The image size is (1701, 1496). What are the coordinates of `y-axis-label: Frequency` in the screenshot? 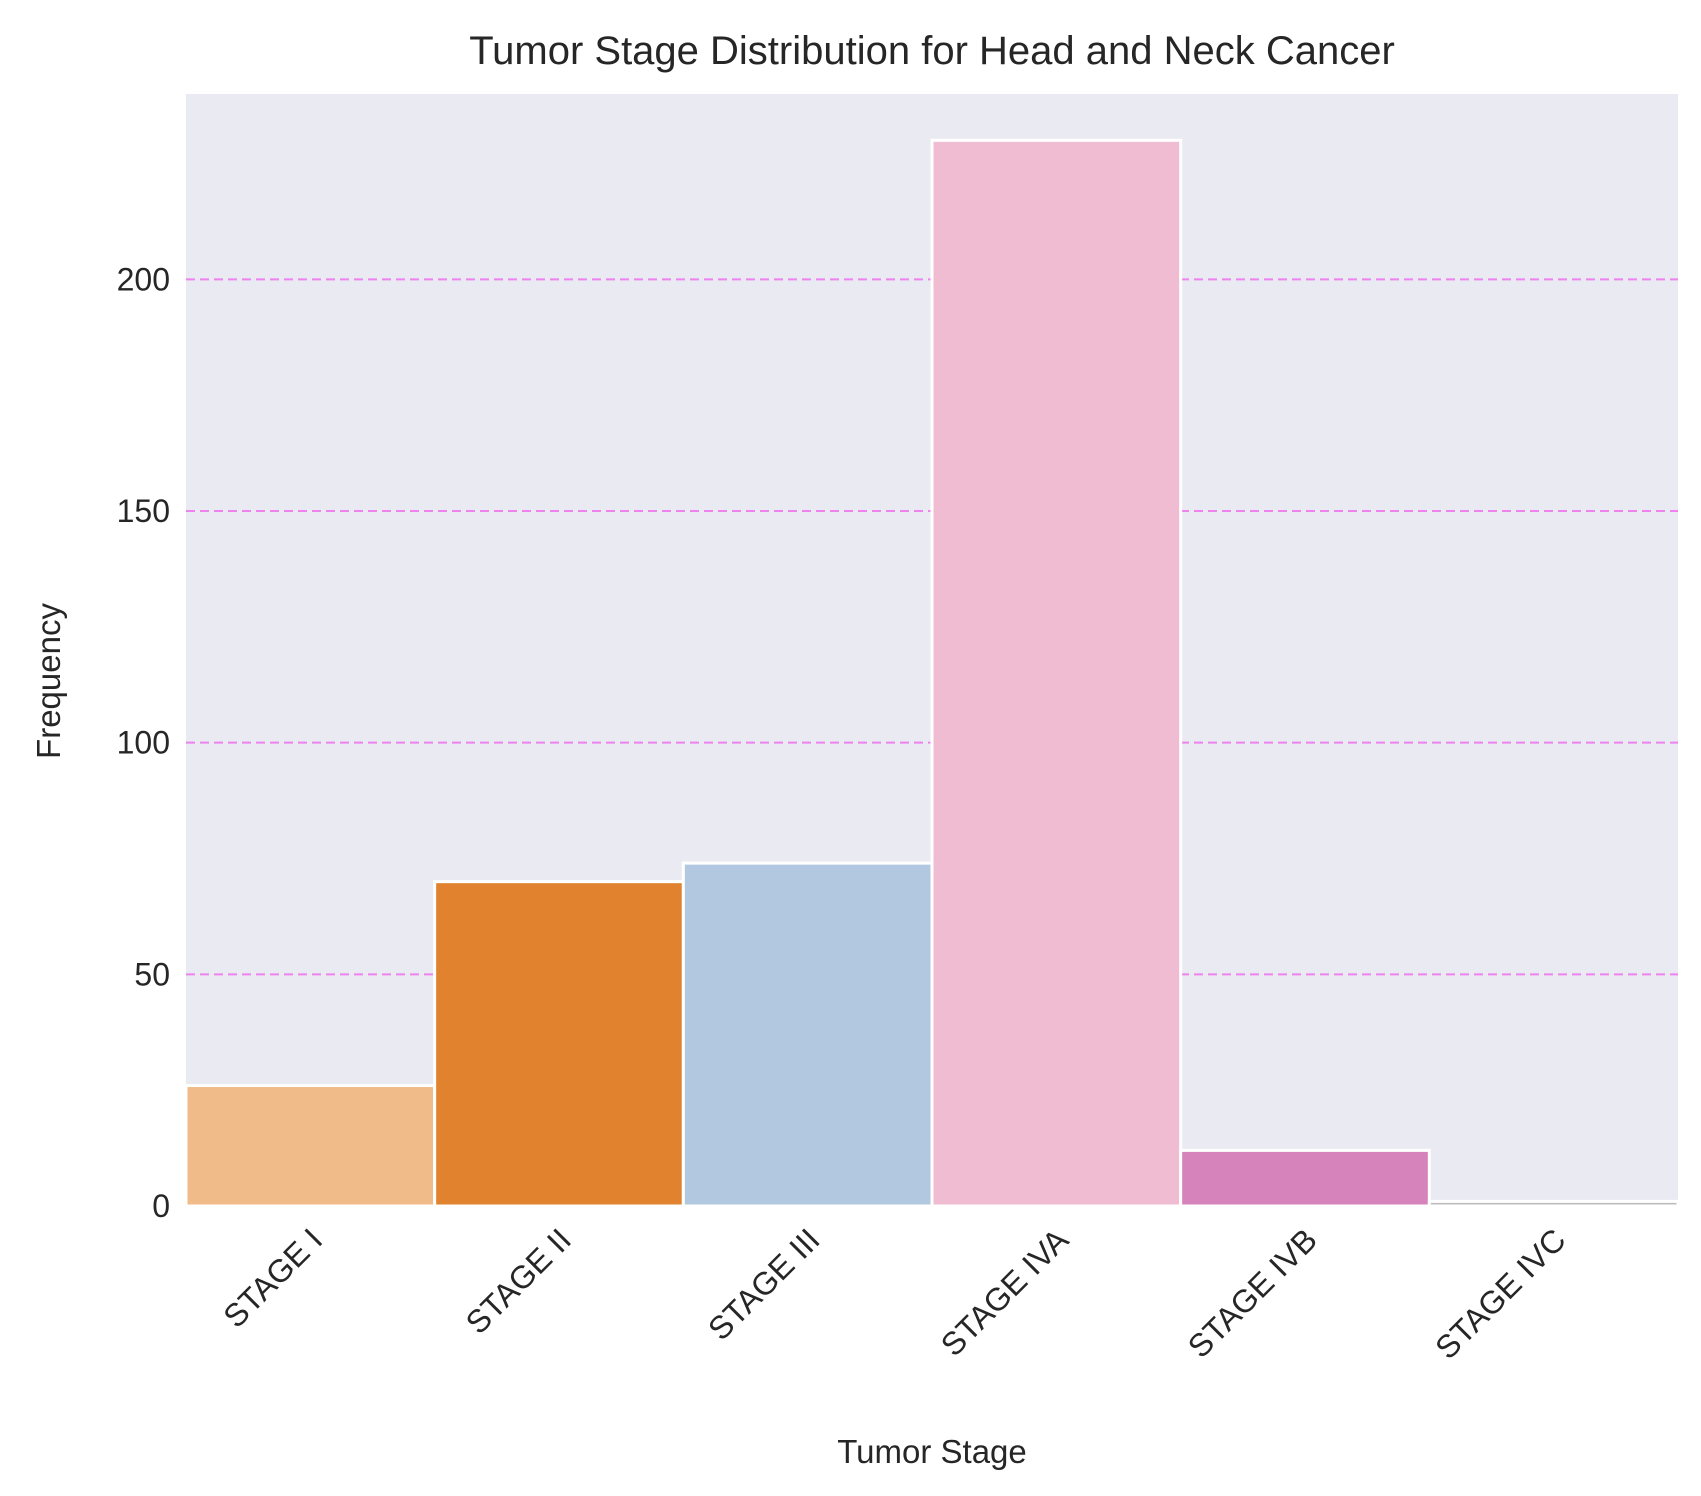 It's located at (48, 681).